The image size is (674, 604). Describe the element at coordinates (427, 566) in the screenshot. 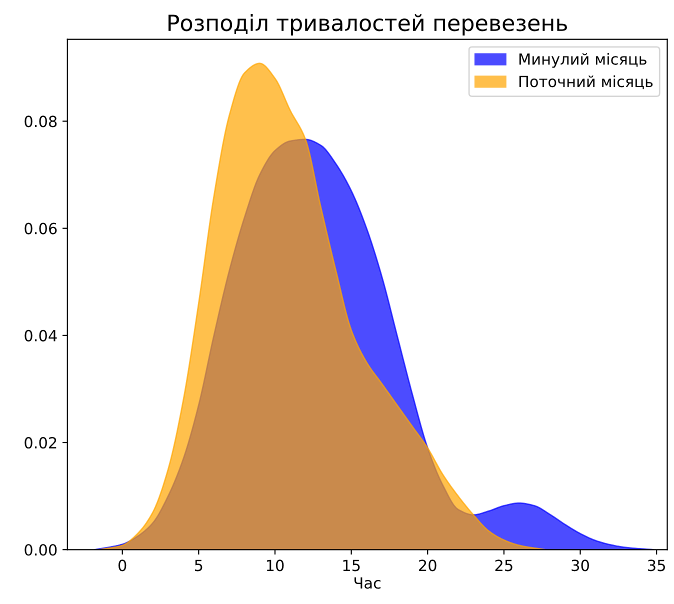

I see `x-tick-label: 20` at that location.